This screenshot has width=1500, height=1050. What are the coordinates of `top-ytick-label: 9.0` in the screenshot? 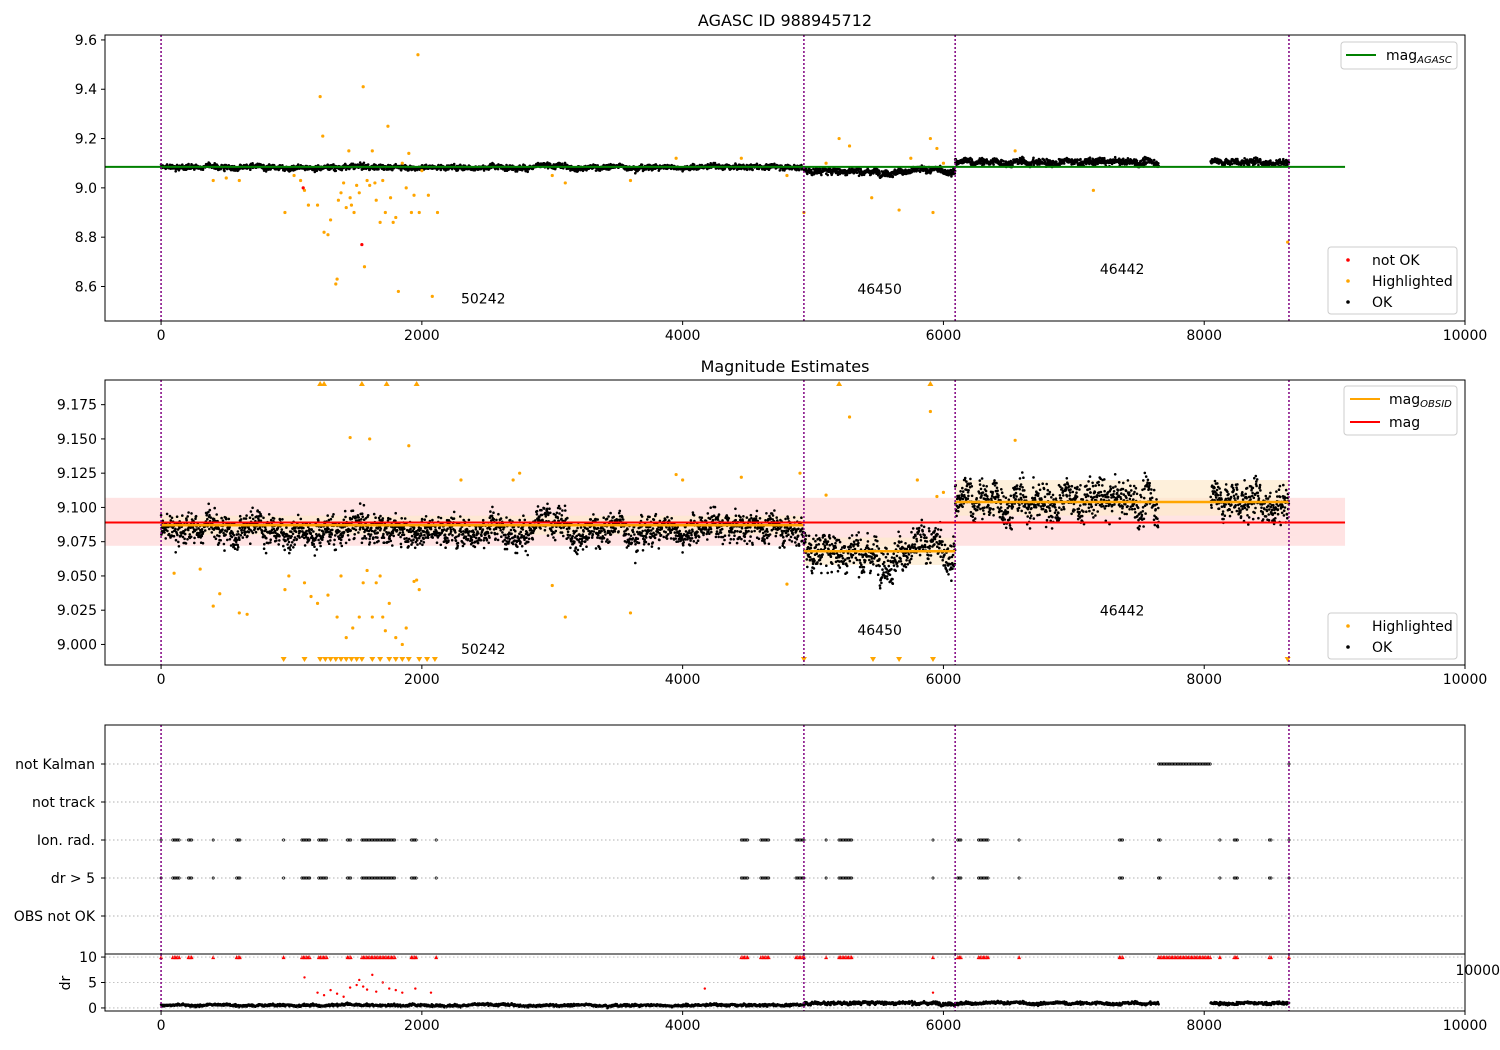 It's located at (86, 189).